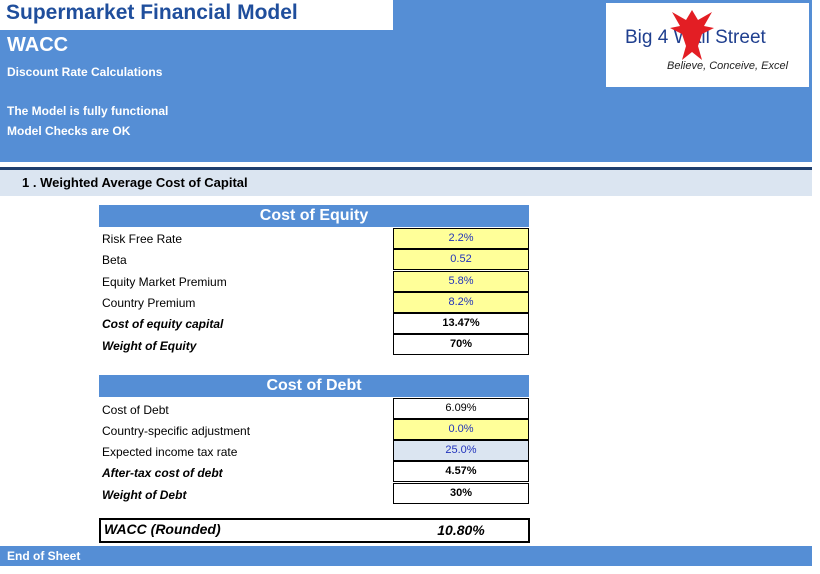 This screenshot has height=574, width=820. Describe the element at coordinates (69, 131) in the screenshot. I see `model-status-checks: Model Checks are OK` at that location.